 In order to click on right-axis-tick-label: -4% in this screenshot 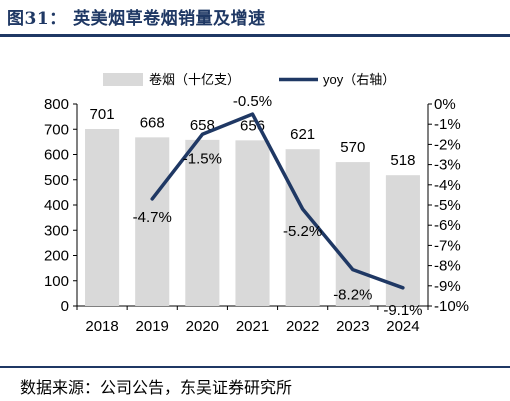, I will do `click(447, 185)`.